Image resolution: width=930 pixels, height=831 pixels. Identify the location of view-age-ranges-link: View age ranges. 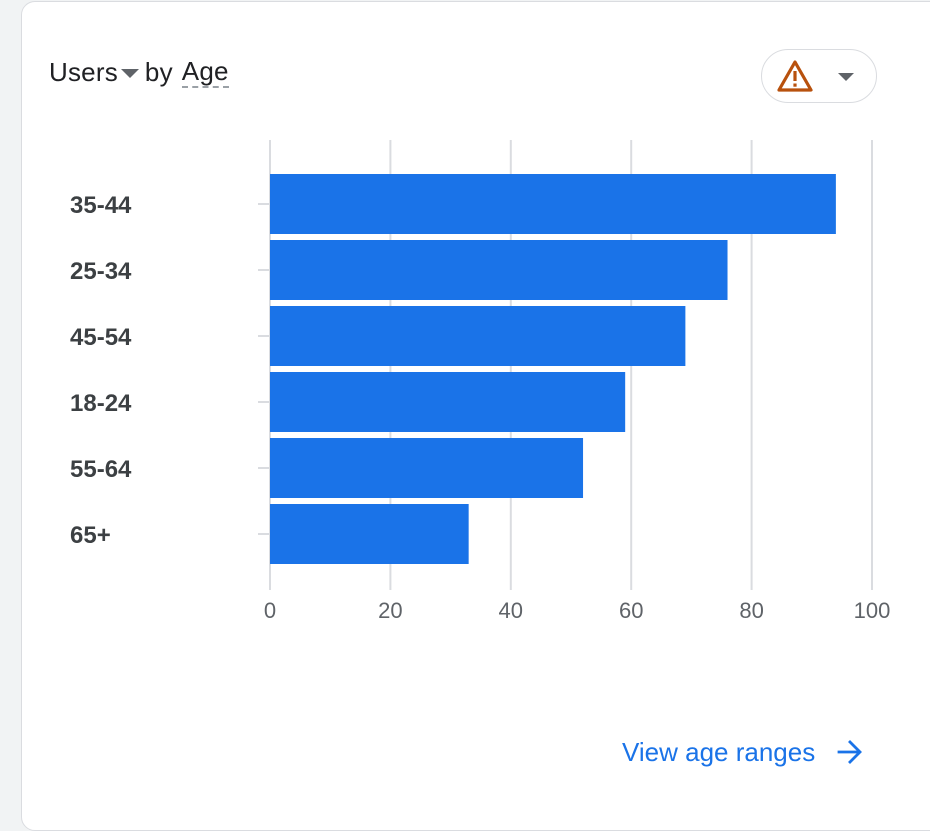
(742, 752).